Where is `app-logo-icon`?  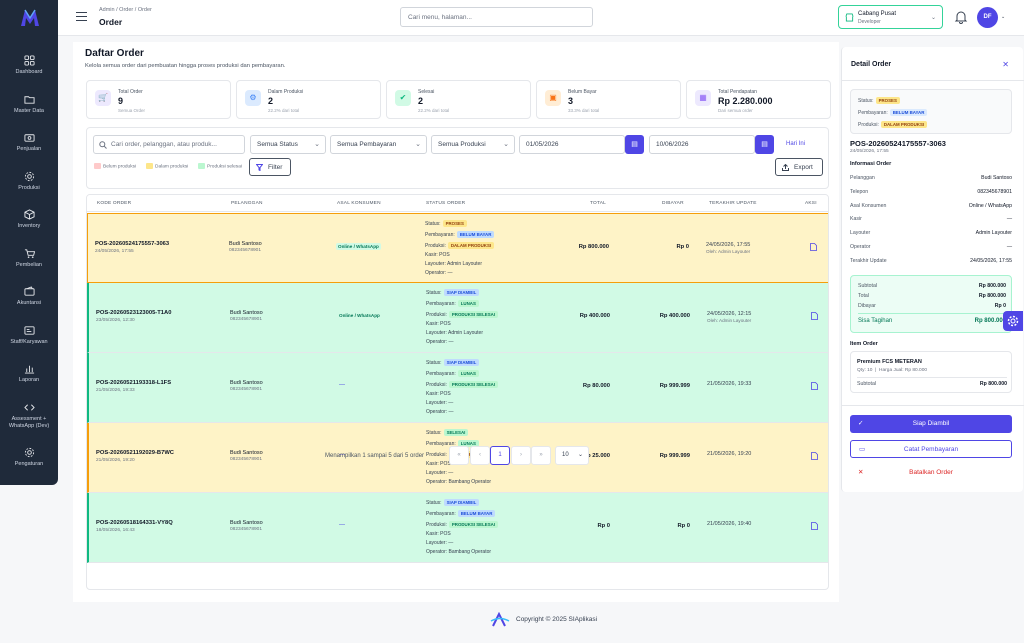
app-logo-icon is located at coordinates (30, 18).